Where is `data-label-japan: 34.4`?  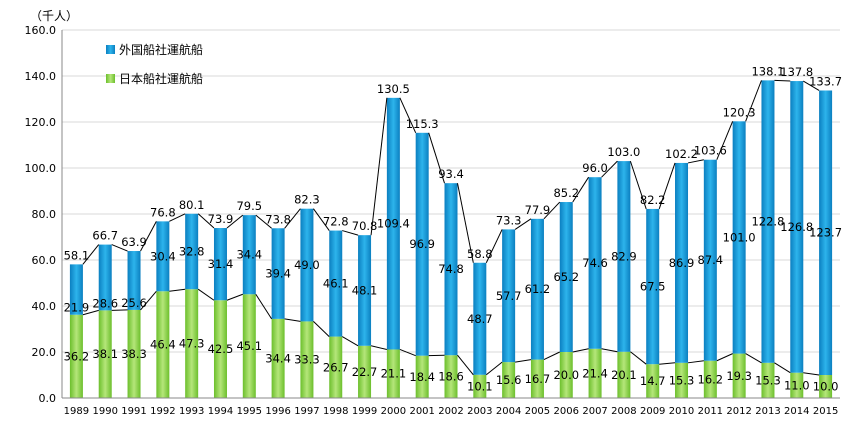 data-label-japan: 34.4 is located at coordinates (278, 358).